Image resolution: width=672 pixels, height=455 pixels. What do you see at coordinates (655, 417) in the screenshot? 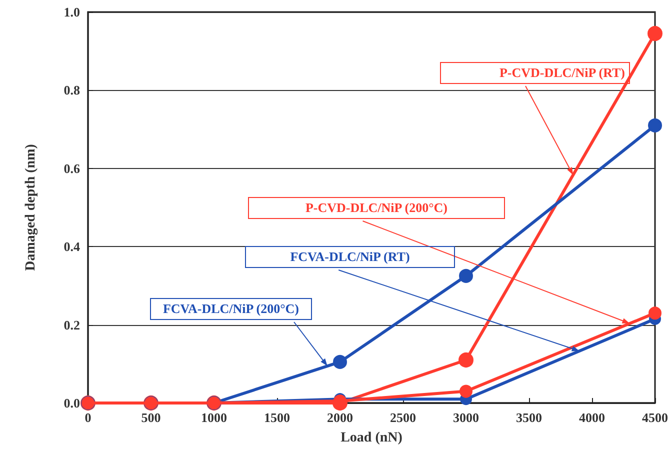
I see `x-tick-label: 4500` at bounding box center [655, 417].